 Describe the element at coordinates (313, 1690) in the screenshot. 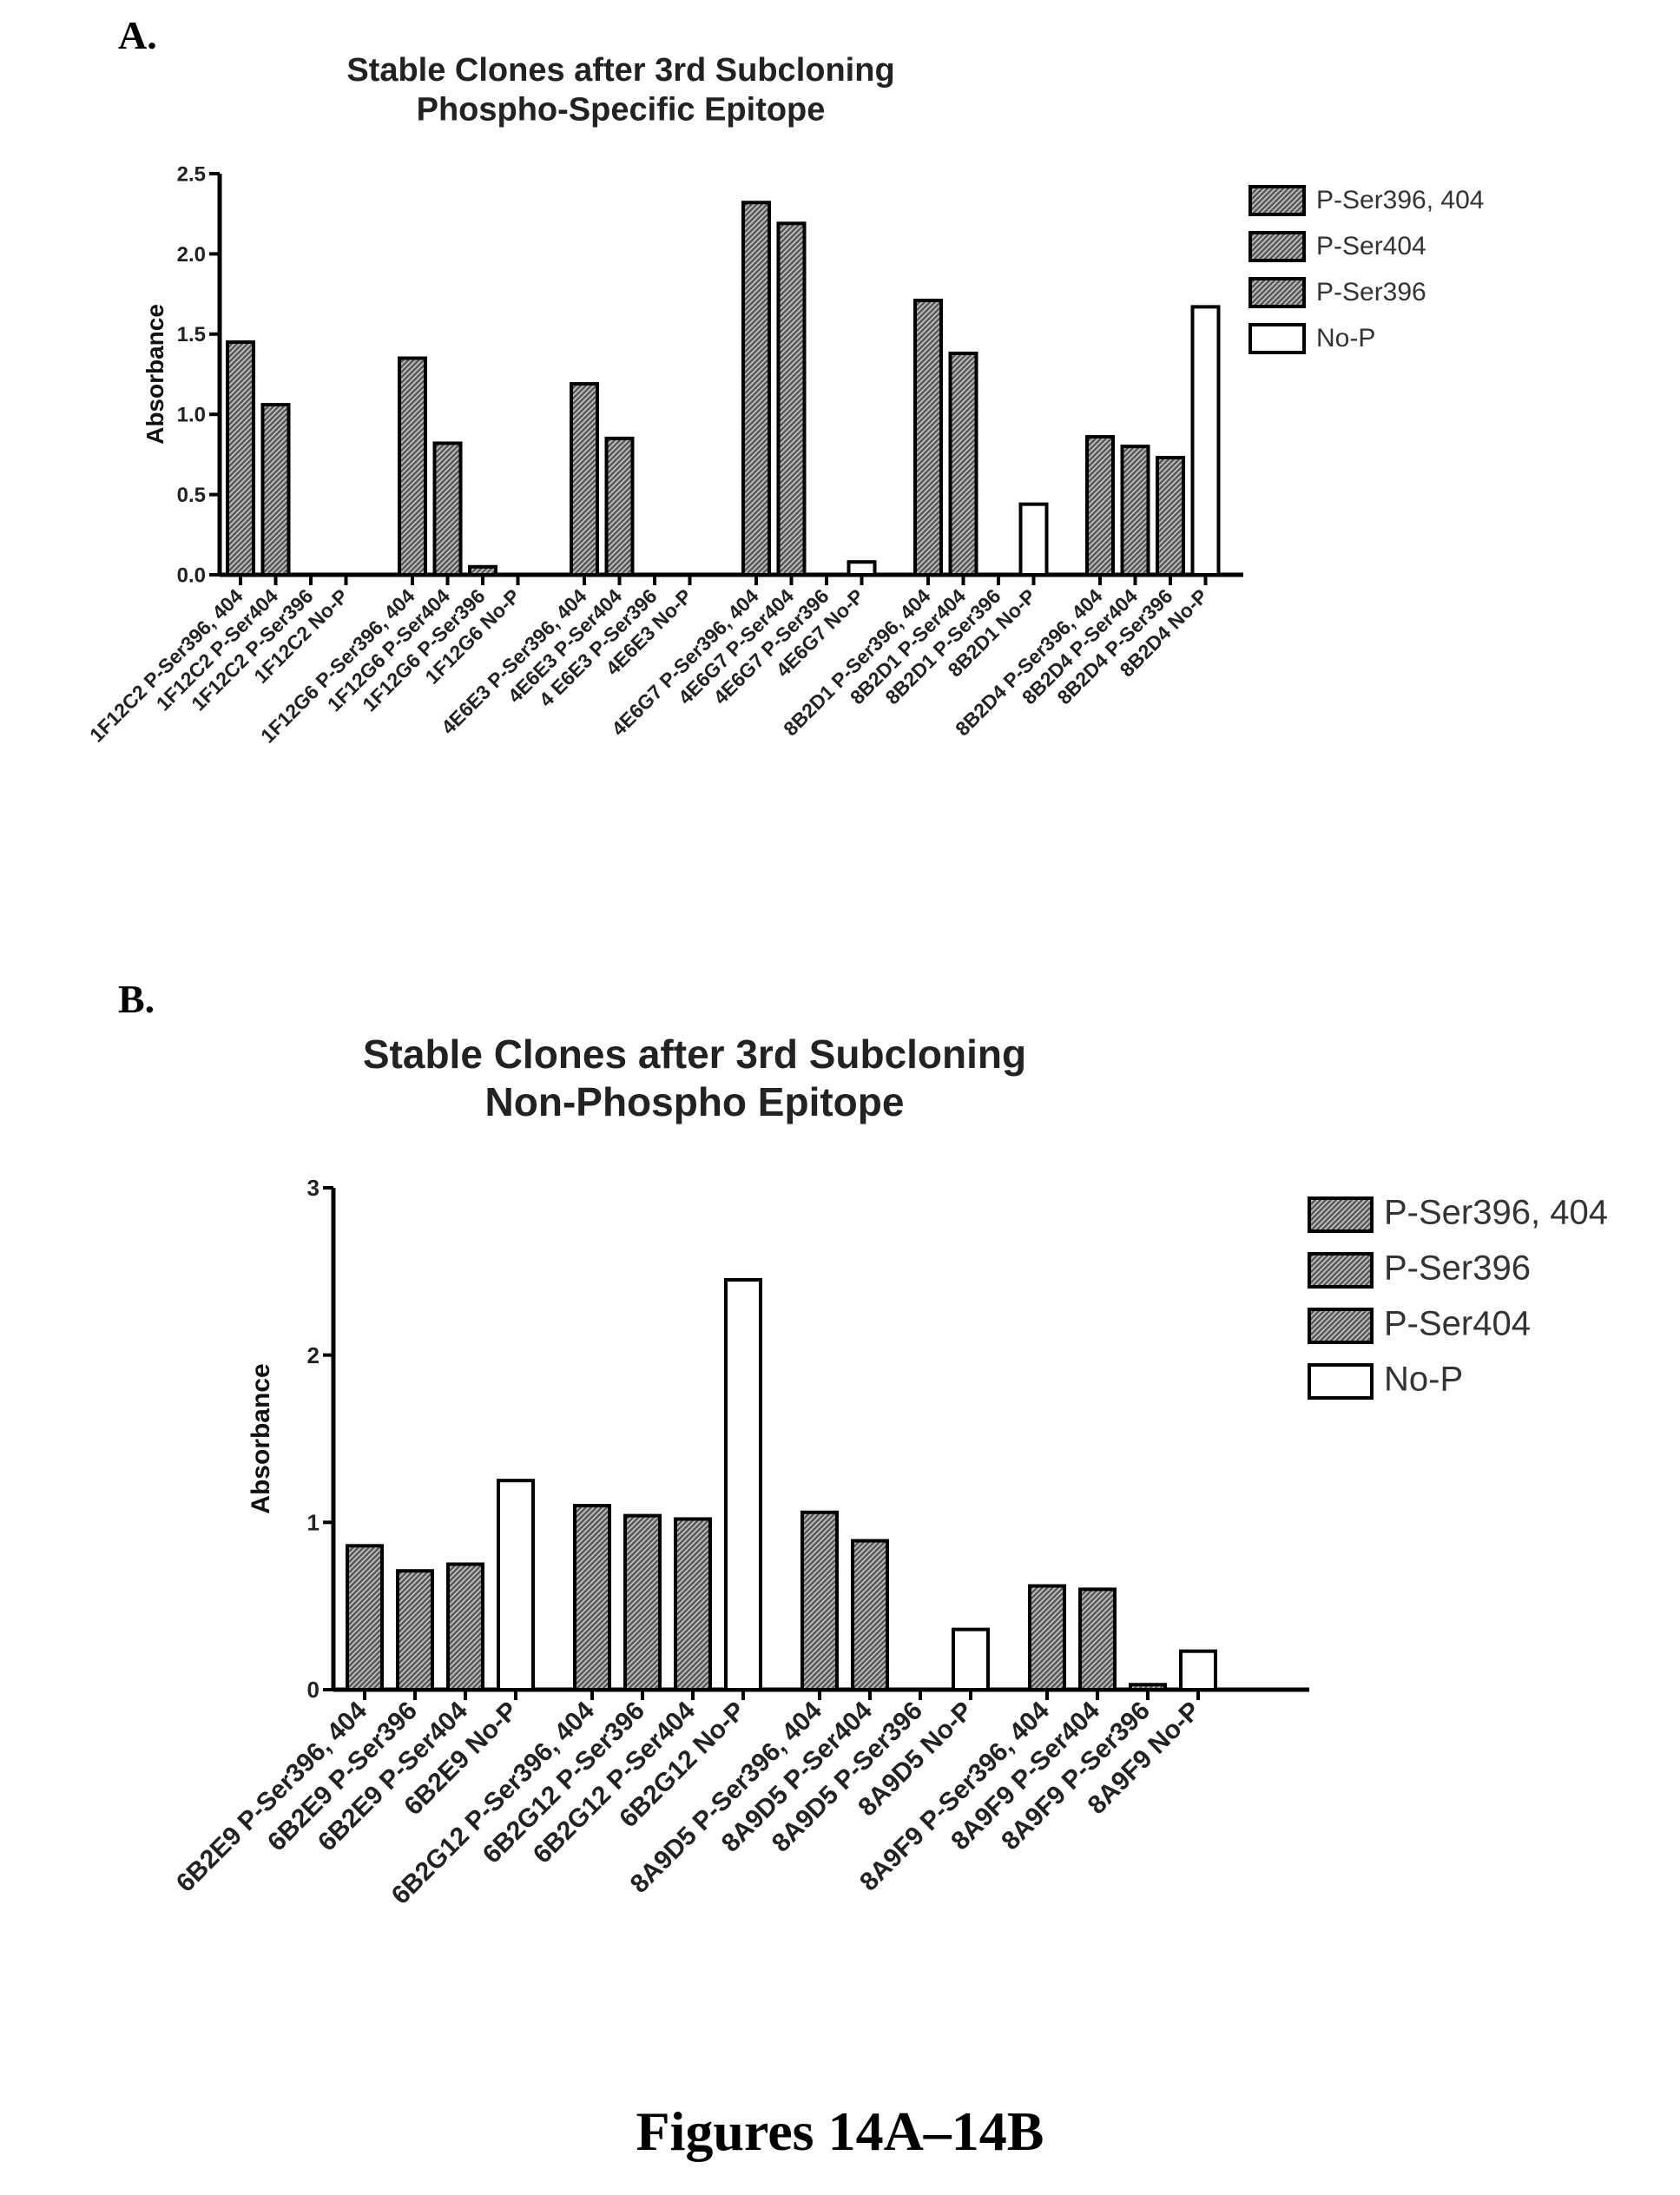

I see `y-tick-label: 0` at that location.